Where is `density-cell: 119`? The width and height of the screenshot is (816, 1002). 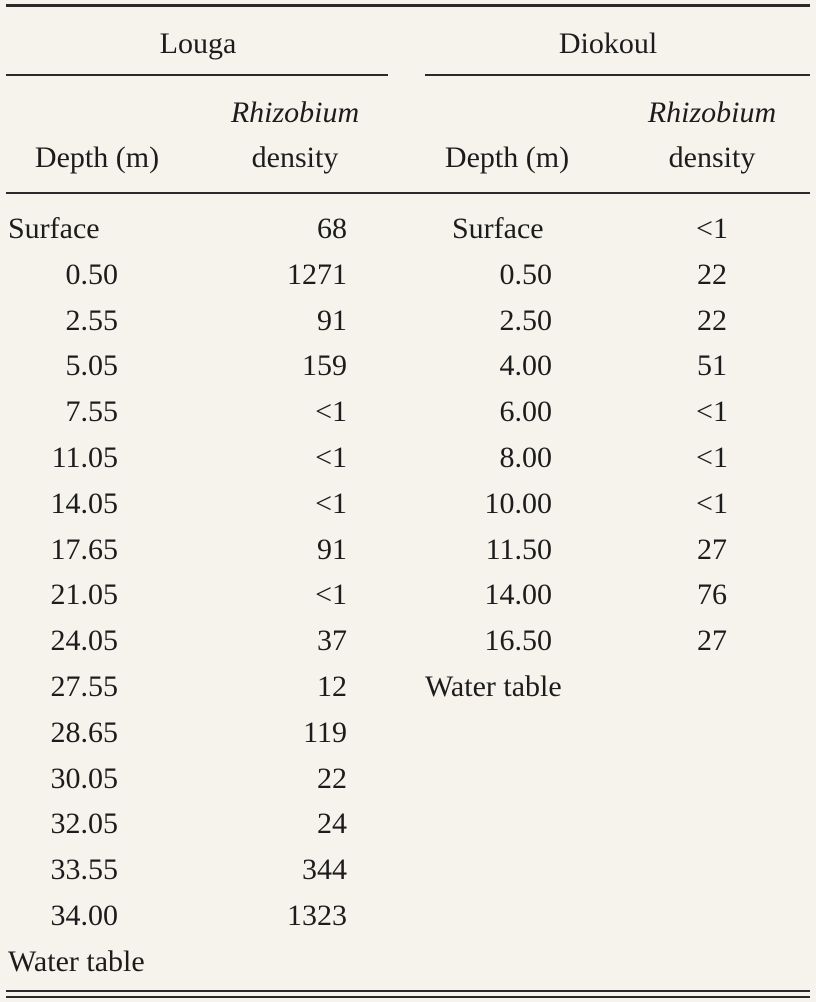 density-cell: 119 is located at coordinates (325, 732).